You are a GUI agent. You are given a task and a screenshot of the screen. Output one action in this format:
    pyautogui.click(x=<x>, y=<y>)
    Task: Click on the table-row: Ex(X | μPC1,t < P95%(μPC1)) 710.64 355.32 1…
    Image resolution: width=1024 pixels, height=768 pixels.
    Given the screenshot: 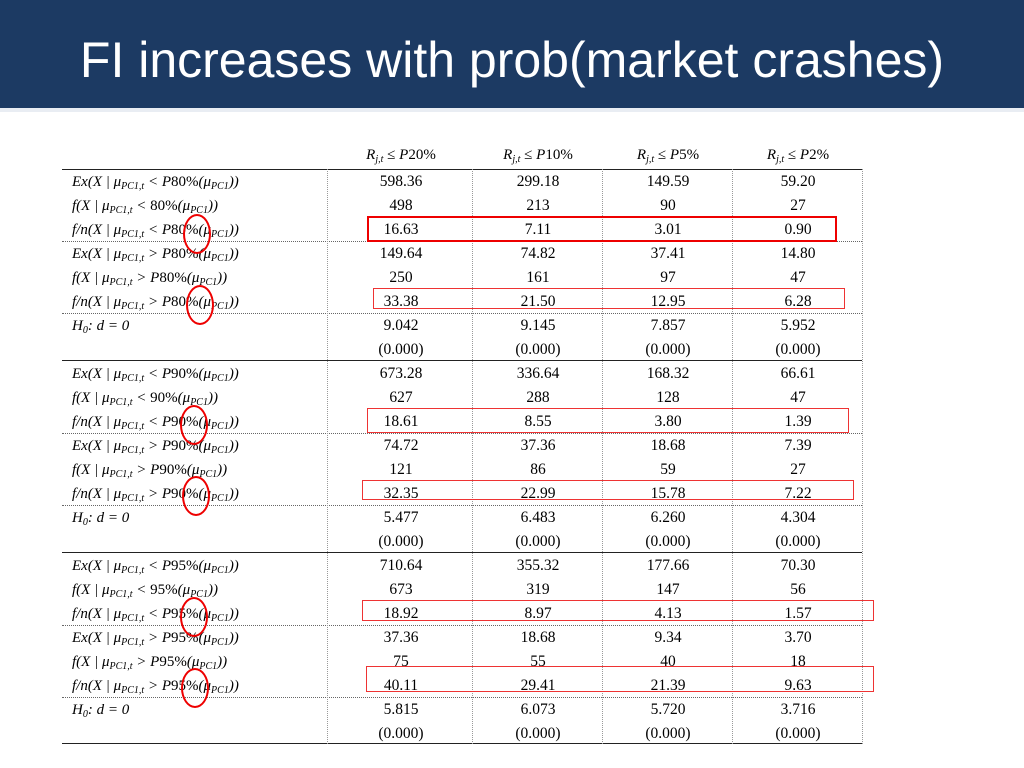 What is the action you would take?
    pyautogui.click(x=512, y=566)
    